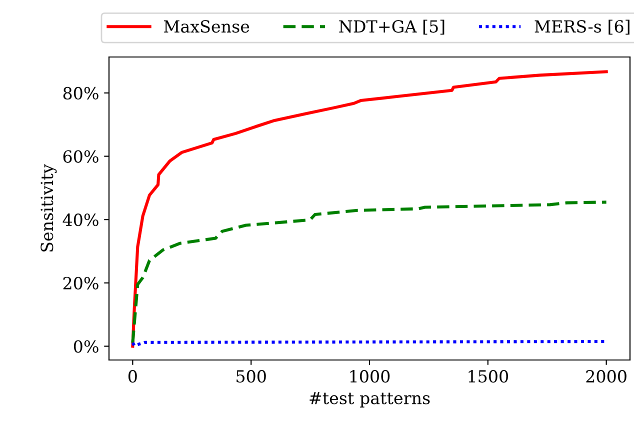  Describe the element at coordinates (80, 283) in the screenshot. I see `y-tick-label: 20%` at that location.